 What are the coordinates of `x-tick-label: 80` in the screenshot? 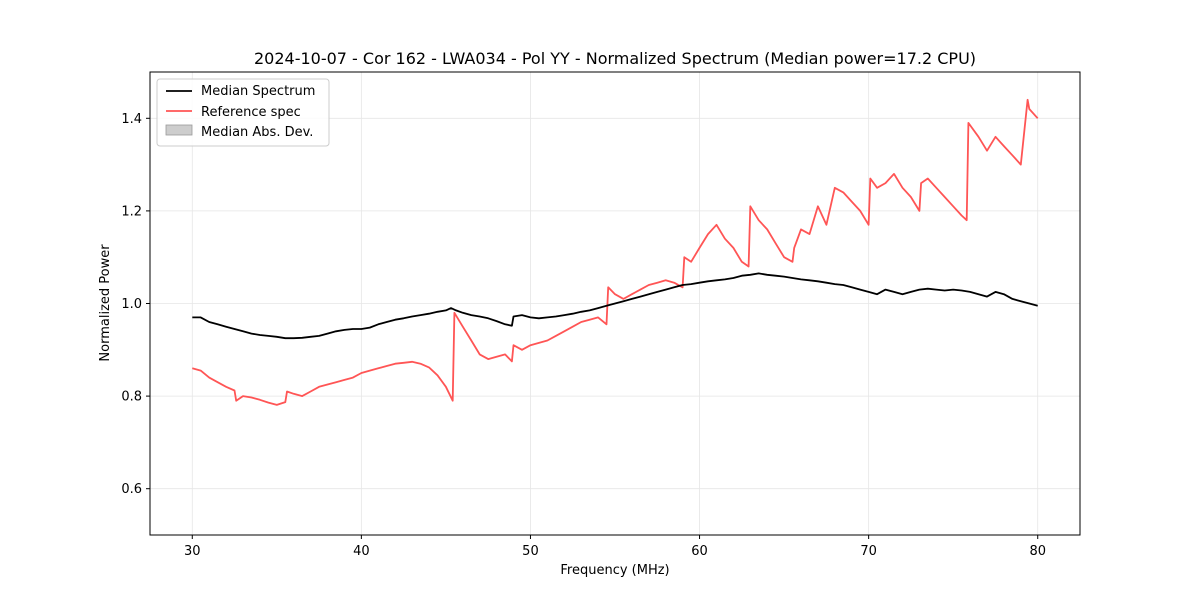 It's located at (1037, 551).